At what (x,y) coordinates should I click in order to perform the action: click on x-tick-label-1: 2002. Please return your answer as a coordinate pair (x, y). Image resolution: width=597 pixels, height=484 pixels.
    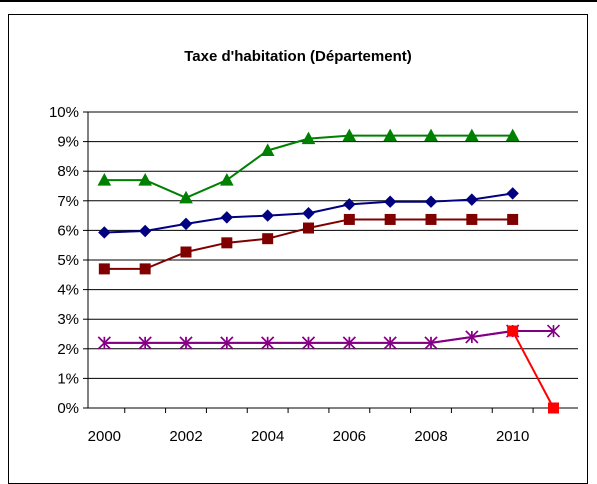
    Looking at the image, I should click on (185, 436).